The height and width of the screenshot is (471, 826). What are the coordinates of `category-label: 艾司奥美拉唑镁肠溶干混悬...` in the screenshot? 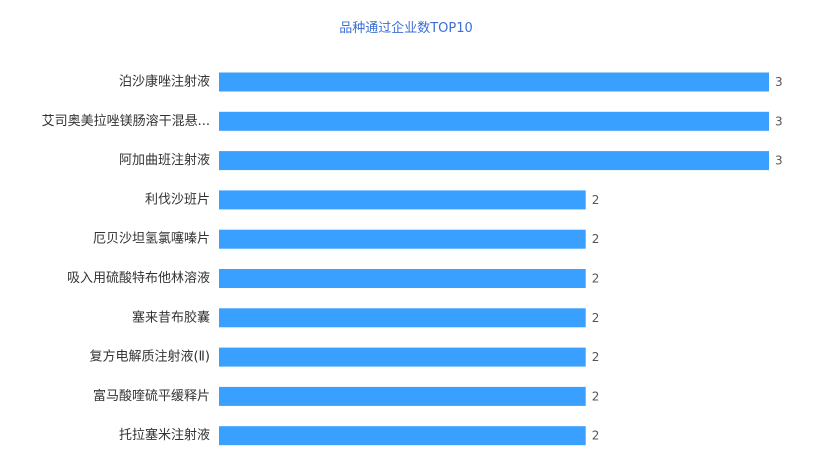 It's located at (126, 121).